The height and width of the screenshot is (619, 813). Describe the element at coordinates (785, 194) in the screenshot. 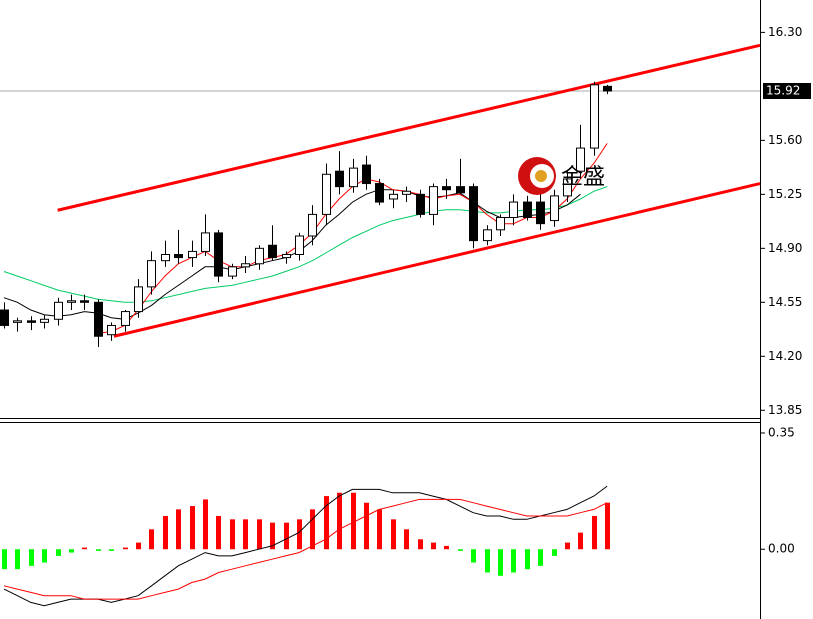

I see `y-tick-label: 15.25` at that location.